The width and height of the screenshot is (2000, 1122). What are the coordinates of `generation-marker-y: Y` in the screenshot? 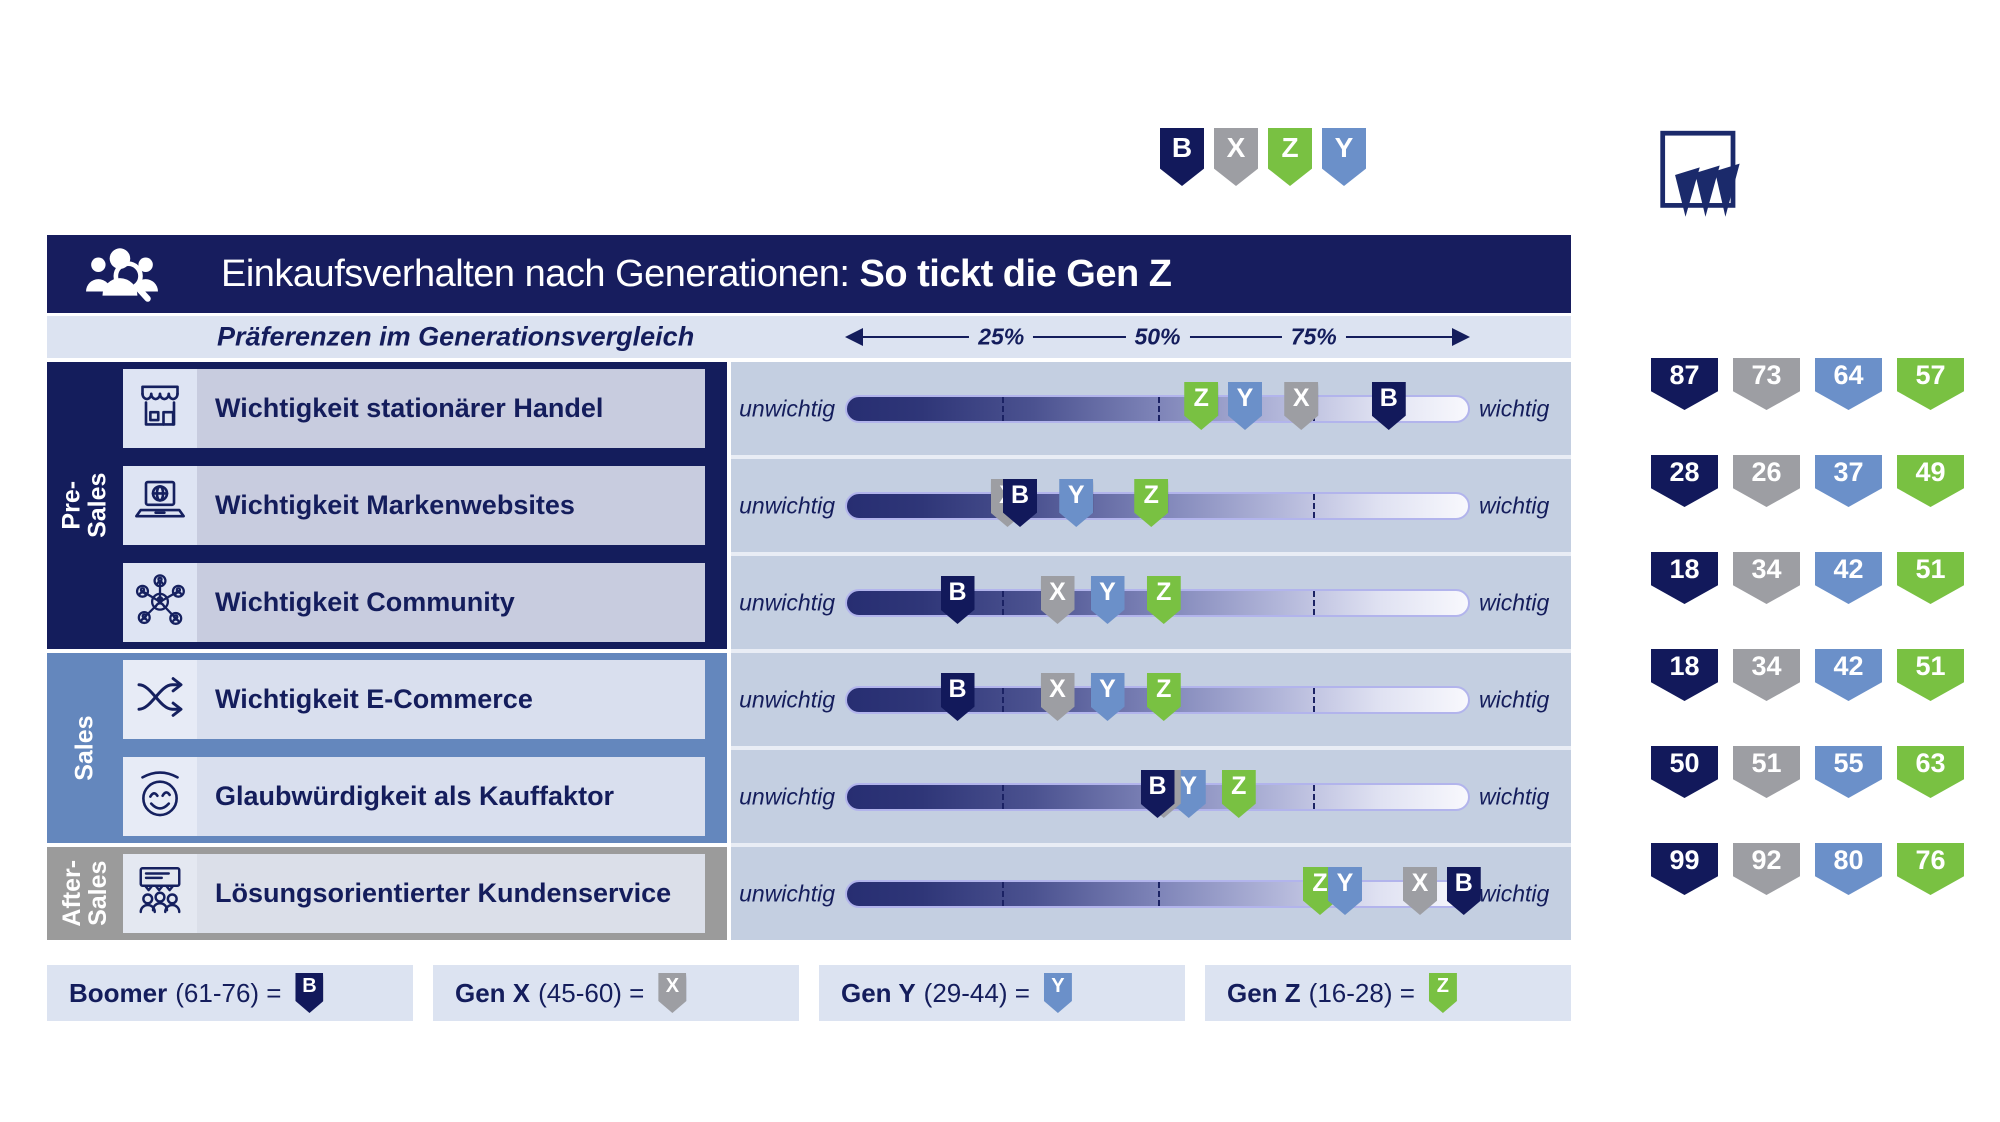 It's located at (1107, 600).